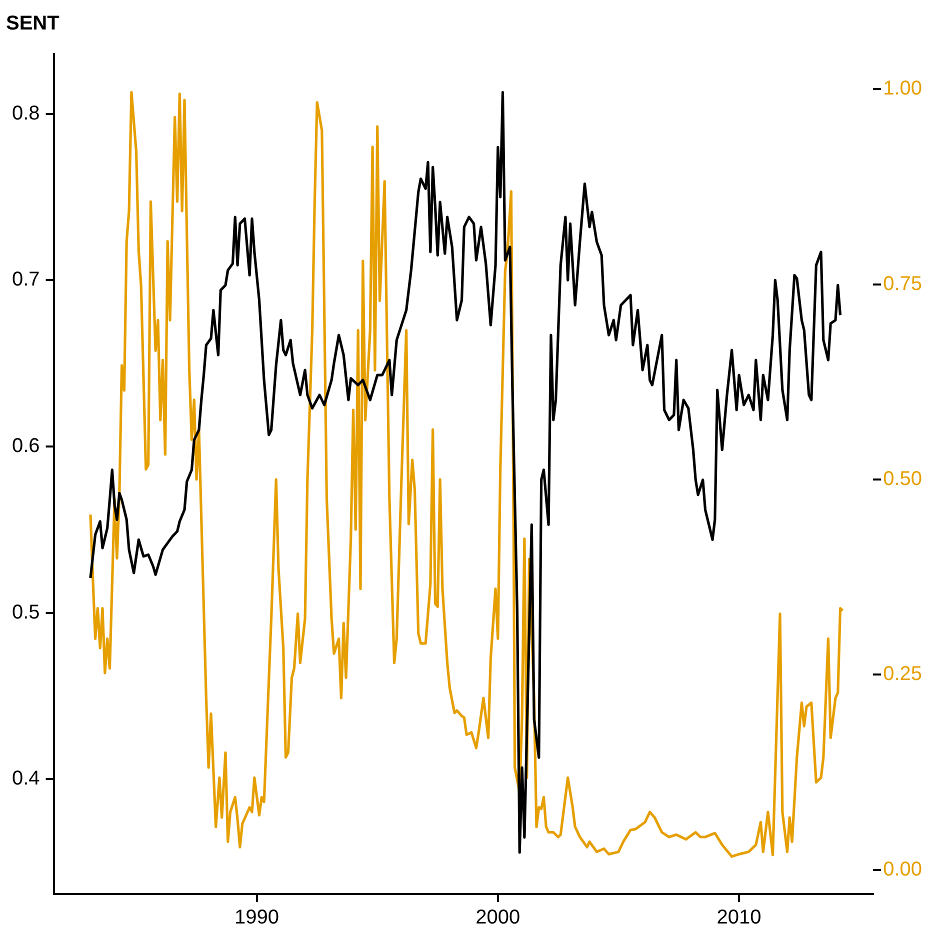 Image resolution: width=932 pixels, height=944 pixels. What do you see at coordinates (498, 917) in the screenshot?
I see `x-tick-label: 2000` at bounding box center [498, 917].